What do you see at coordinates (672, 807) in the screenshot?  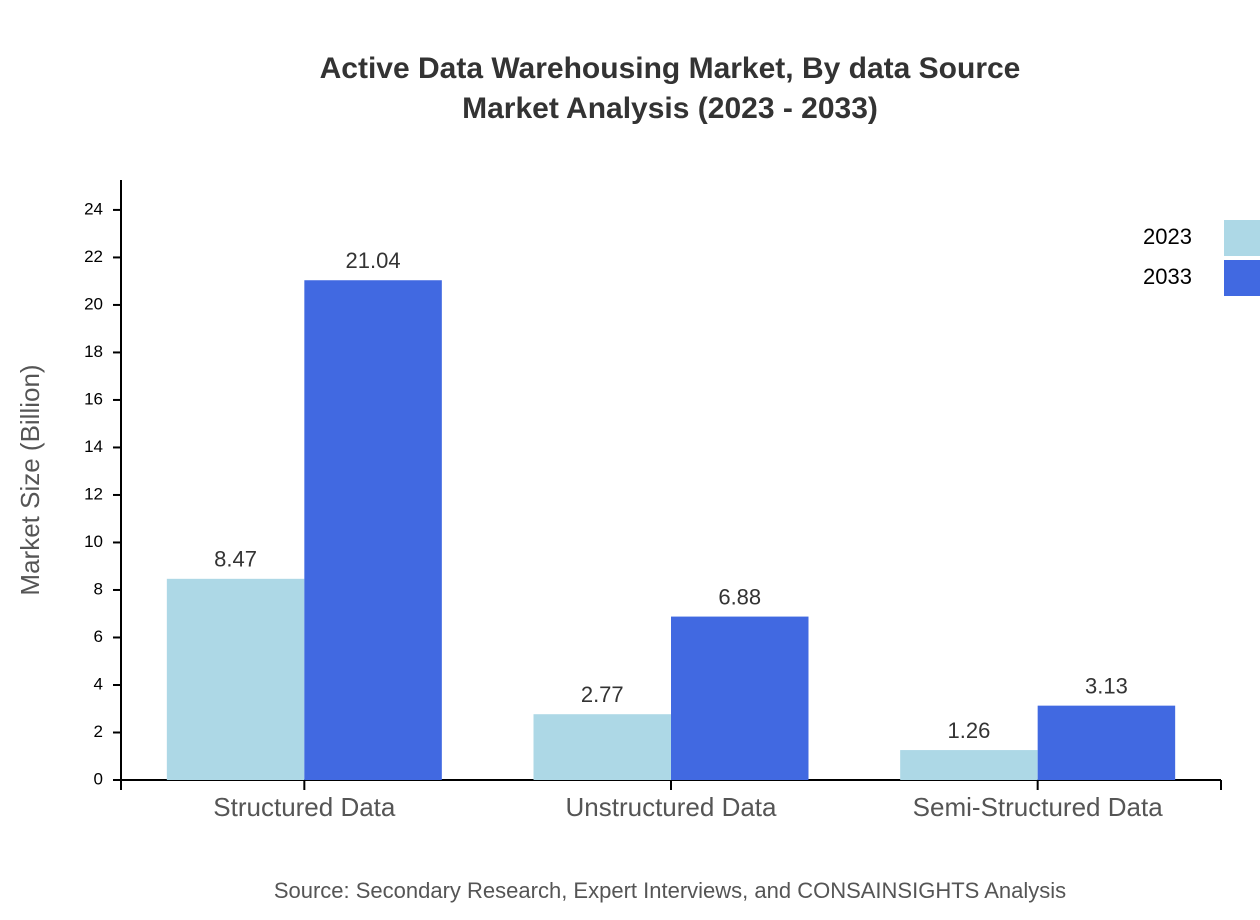 I see `x-tick-label: Unstructured Data` at bounding box center [672, 807].